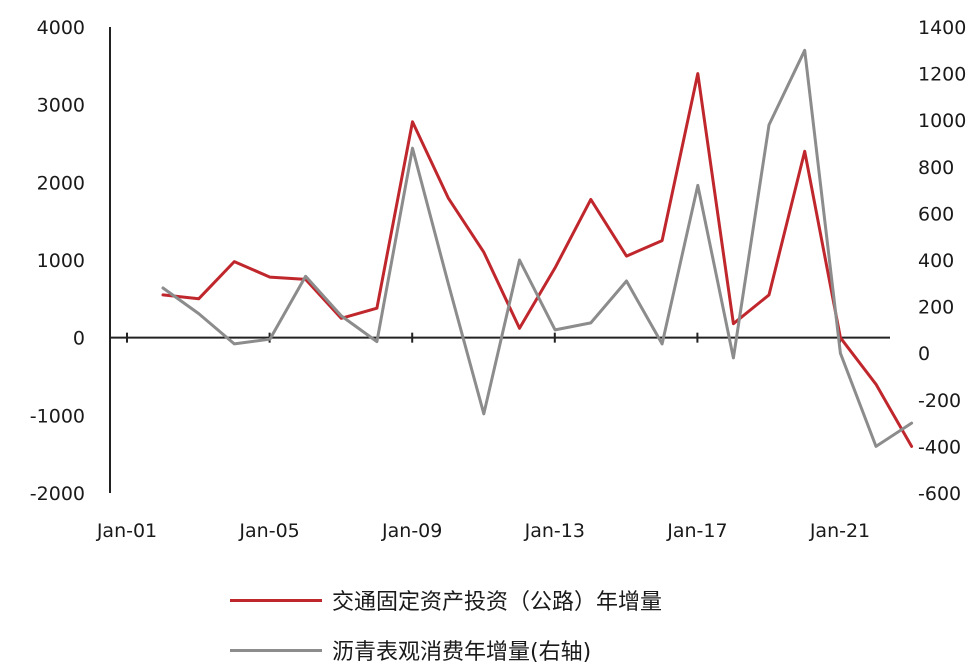 The height and width of the screenshot is (670, 979). I want to click on legend-item-gray: 沥青表观消费年增量(右轴), so click(530, 650).